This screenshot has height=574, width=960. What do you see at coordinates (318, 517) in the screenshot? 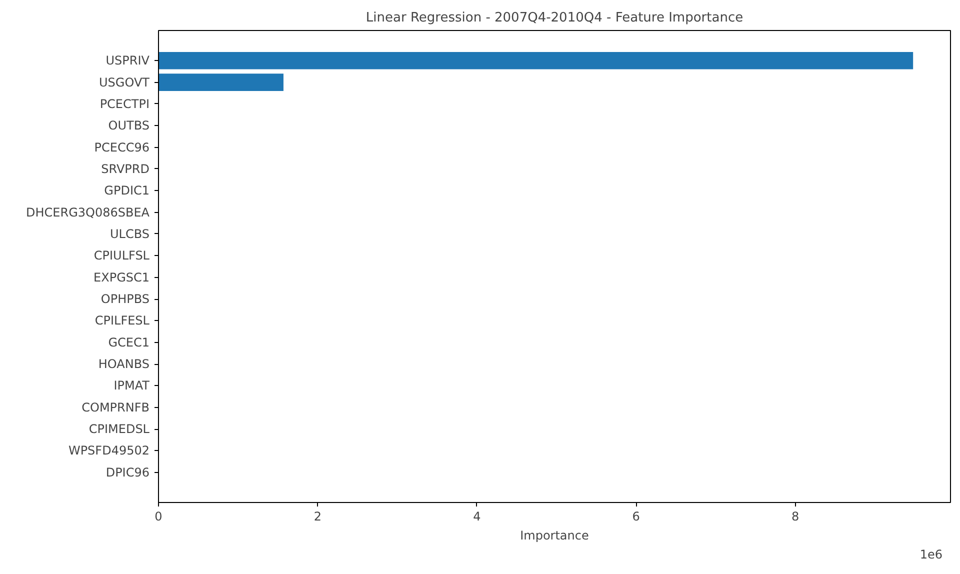
I see `x-tick-label: 2` at bounding box center [318, 517].